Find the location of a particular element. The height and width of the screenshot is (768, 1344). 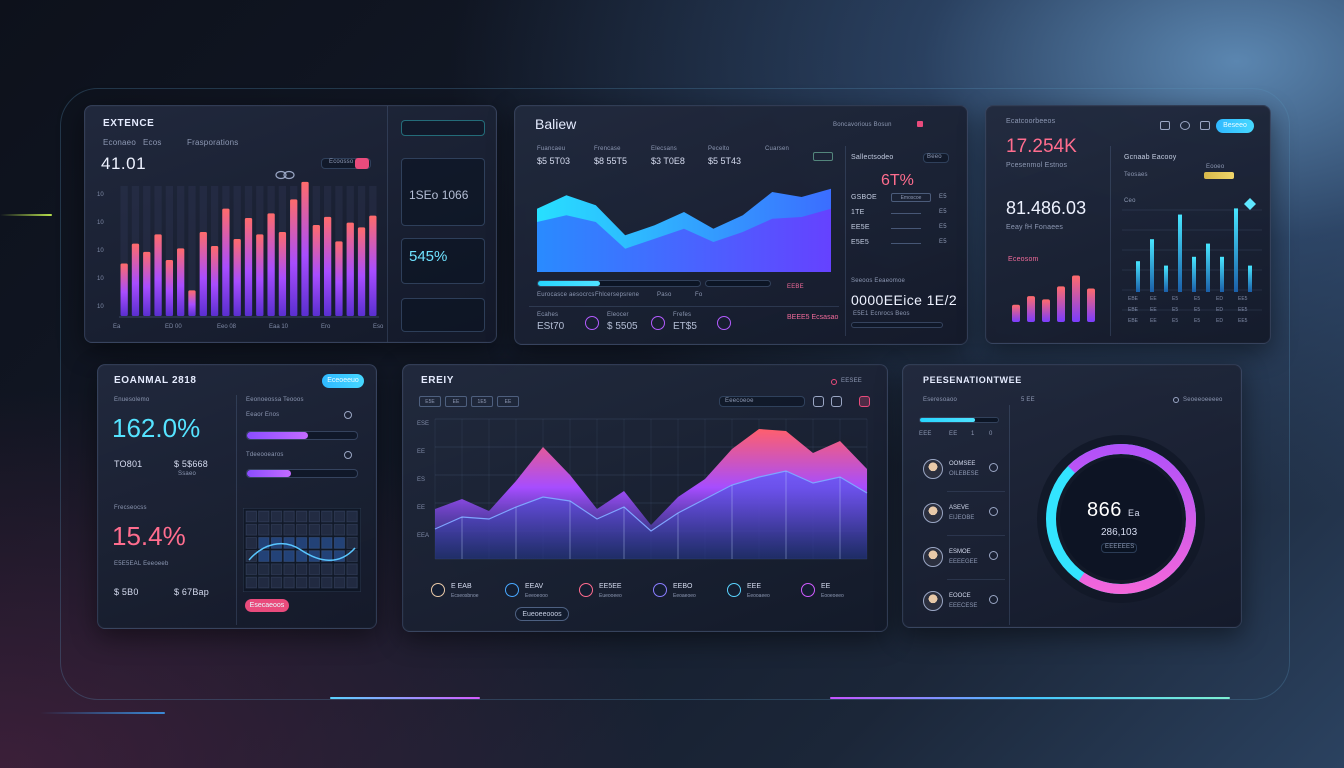

toggle-button: Beseeo is located at coordinates (1235, 126).